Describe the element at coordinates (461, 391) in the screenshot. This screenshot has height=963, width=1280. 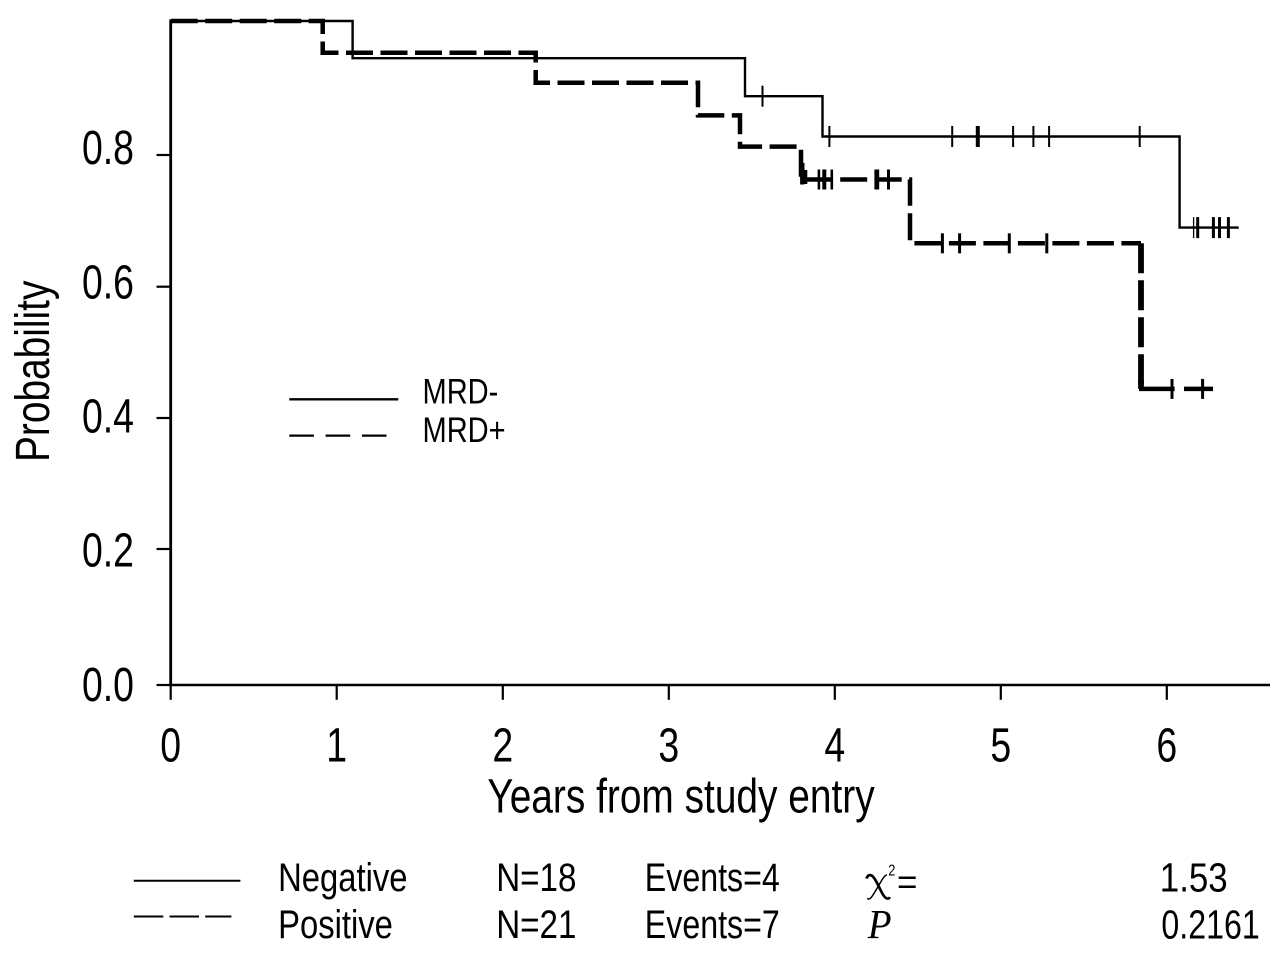
I see `svg-text: MRD-` at that location.